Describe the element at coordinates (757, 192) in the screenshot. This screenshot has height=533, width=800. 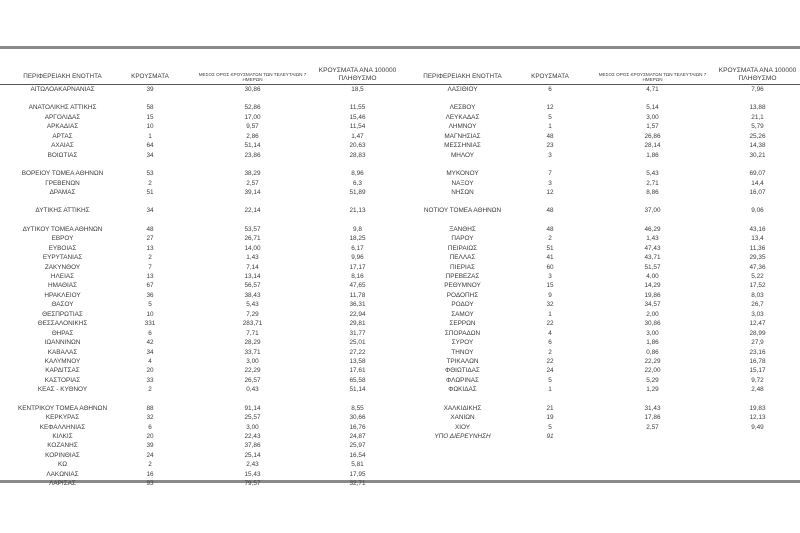
I see `cell-per100k: 16,07` at that location.